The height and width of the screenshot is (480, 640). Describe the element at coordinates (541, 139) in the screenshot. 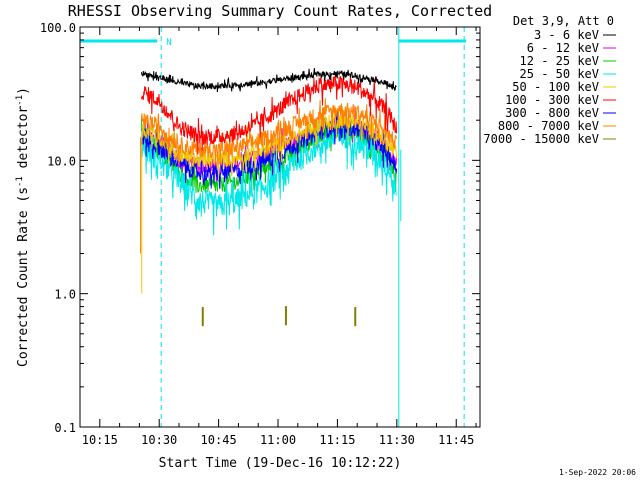

I see `legend-label: 7000 - 15000 keV` at that location.